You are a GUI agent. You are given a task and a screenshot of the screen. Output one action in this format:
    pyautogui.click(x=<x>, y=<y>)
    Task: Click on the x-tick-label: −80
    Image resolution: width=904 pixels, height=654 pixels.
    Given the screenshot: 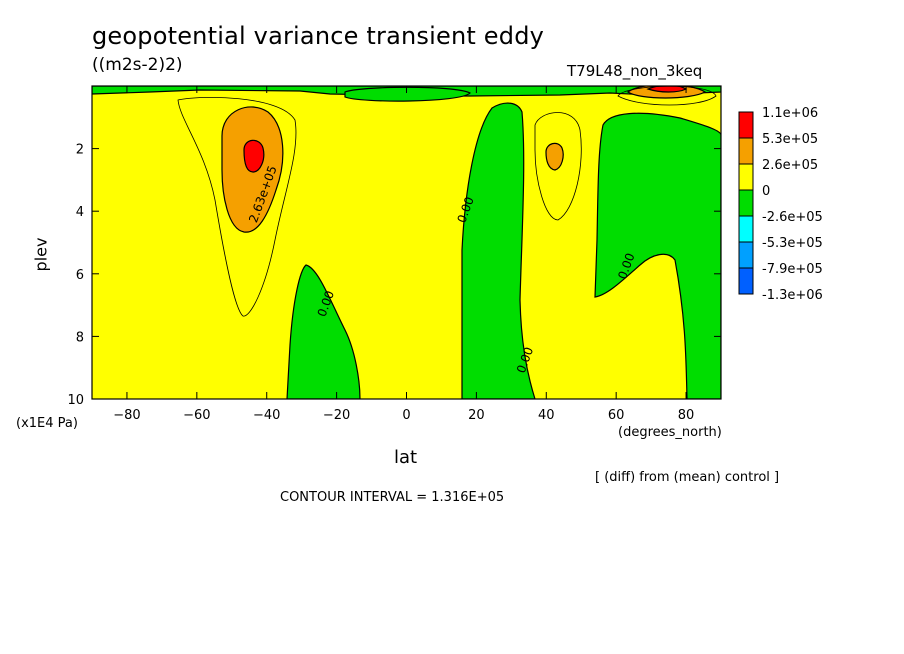 What is the action you would take?
    pyautogui.click(x=126, y=415)
    